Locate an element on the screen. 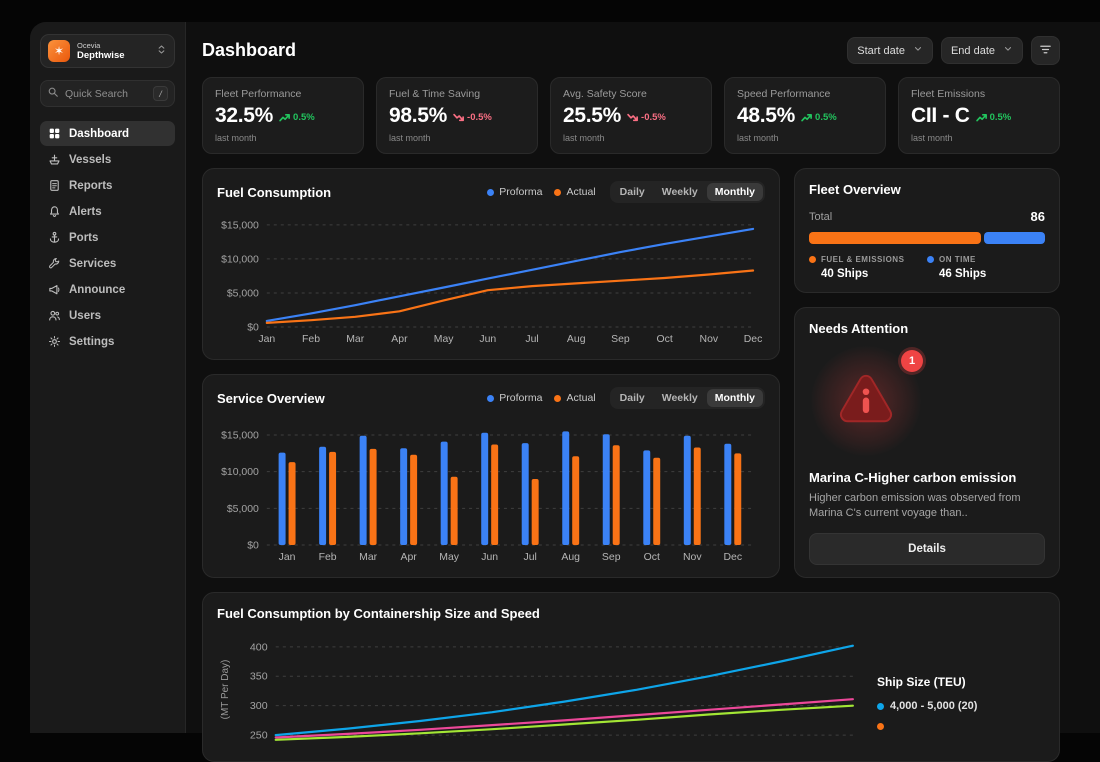 The image size is (1100, 762). filter-button is located at coordinates (1045, 50).